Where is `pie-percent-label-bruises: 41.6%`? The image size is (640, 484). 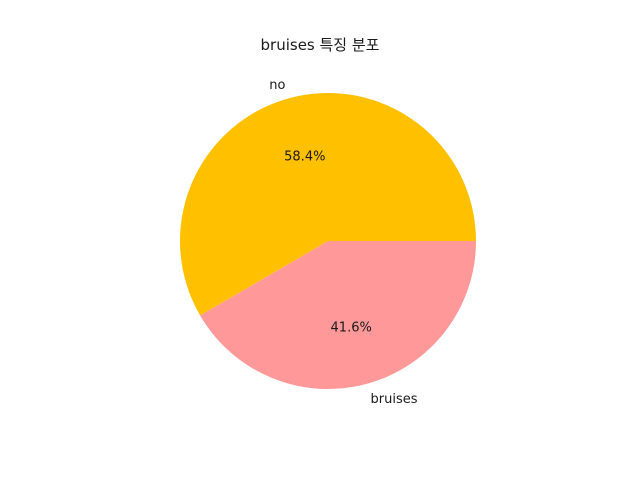
pie-percent-label-bruises: 41.6% is located at coordinates (351, 328).